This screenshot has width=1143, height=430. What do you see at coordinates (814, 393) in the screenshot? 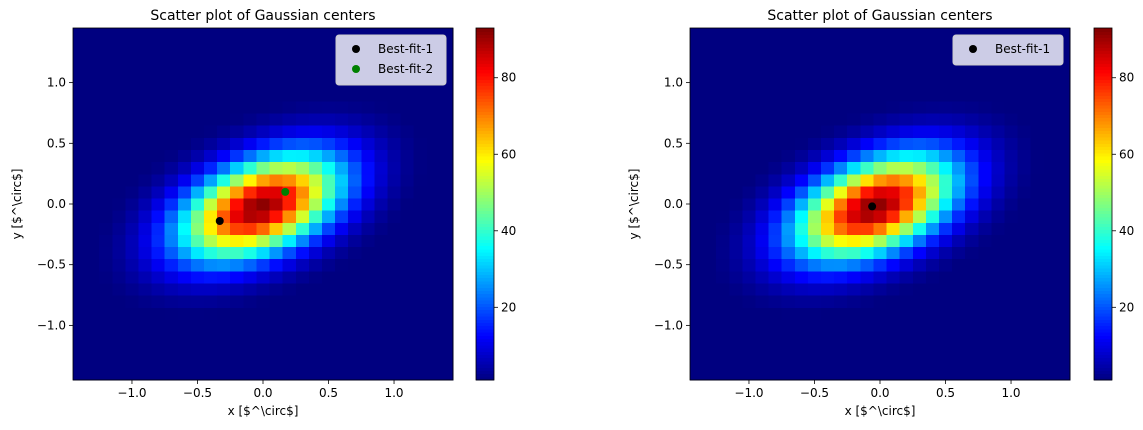
I see `x-tick-label: −0.5` at bounding box center [814, 393].